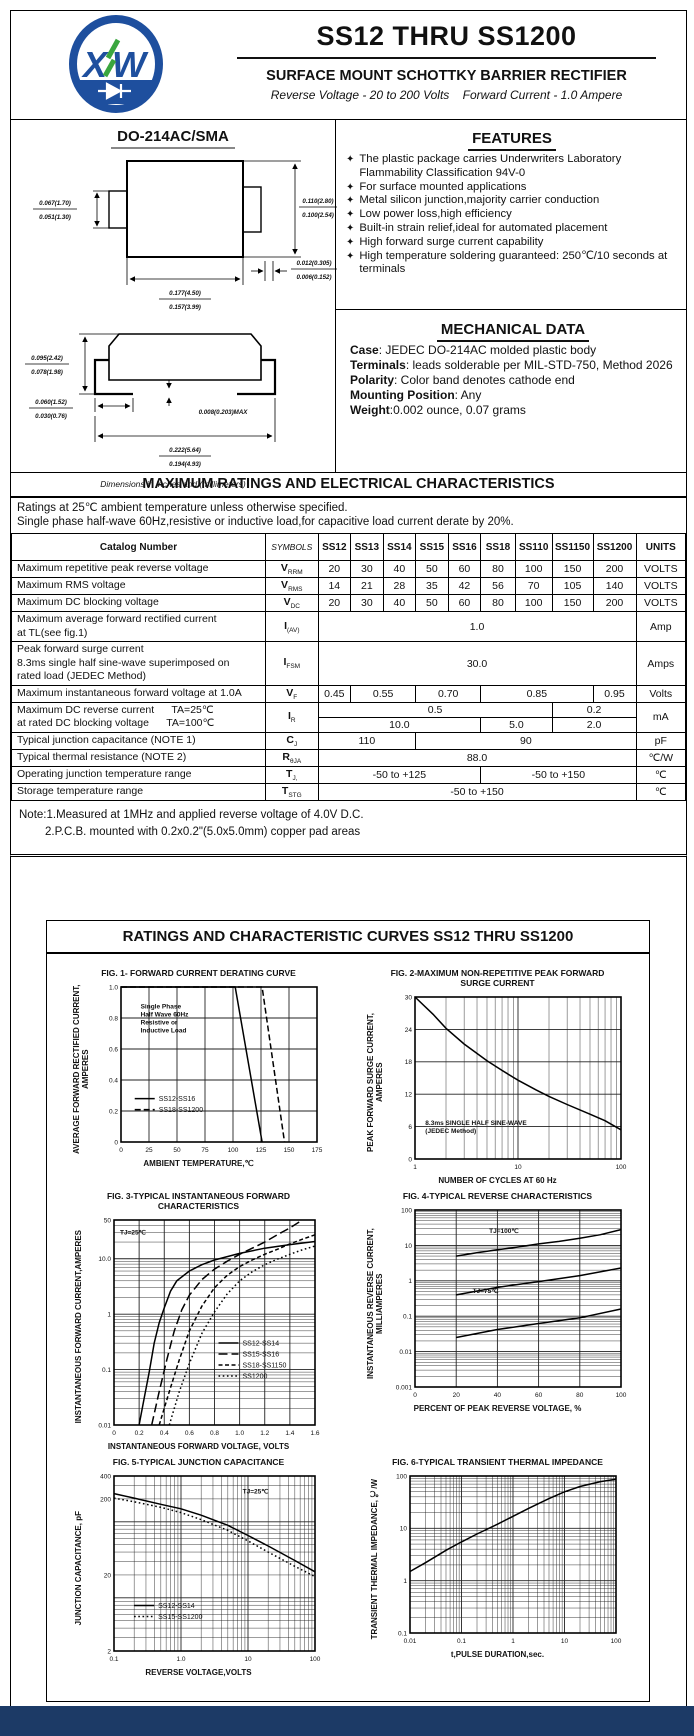 The height and width of the screenshot is (1736, 694). Describe the element at coordinates (399, 569) in the screenshot. I see `value-cell: 40` at that location.